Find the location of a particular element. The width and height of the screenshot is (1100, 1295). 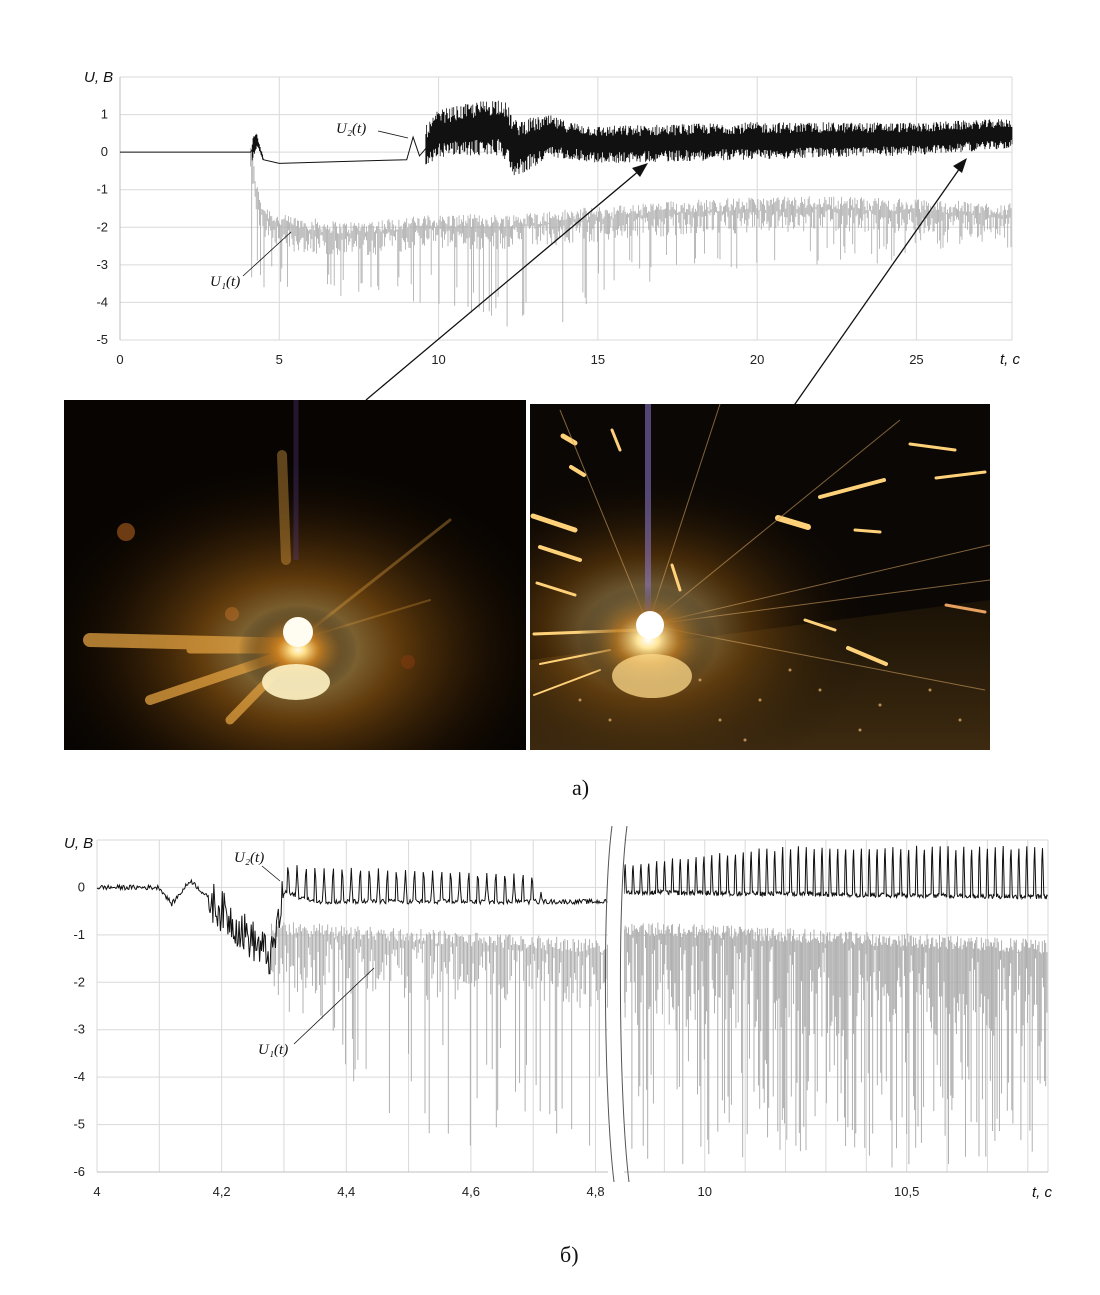

chart-a-ytick: -1 is located at coordinates (102, 189).